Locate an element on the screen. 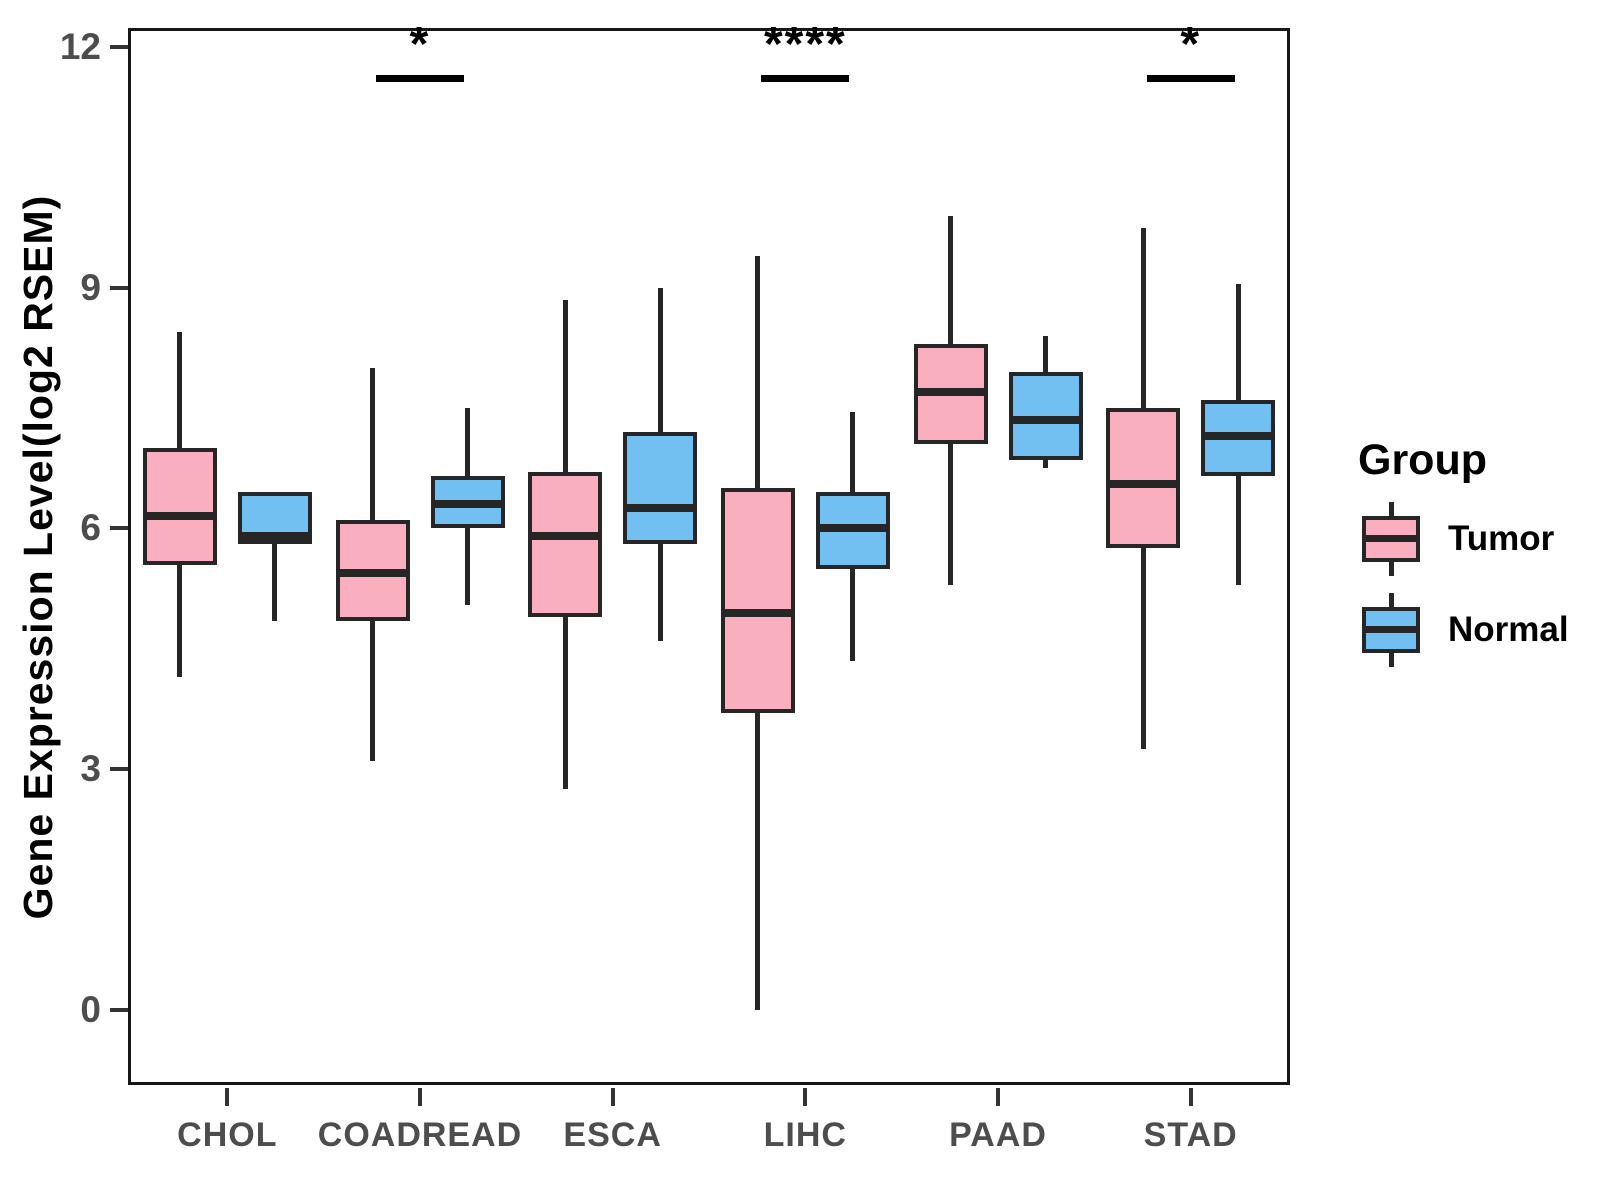 This screenshot has height=1200, width=1600. significance-bar-stad is located at coordinates (1190, 79).